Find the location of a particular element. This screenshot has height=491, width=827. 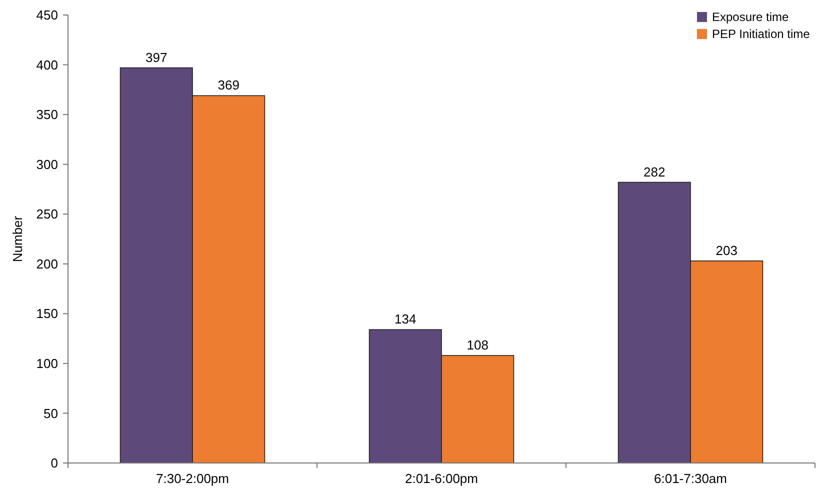

x-tick-label: 6:01-7:30am is located at coordinates (690, 478).